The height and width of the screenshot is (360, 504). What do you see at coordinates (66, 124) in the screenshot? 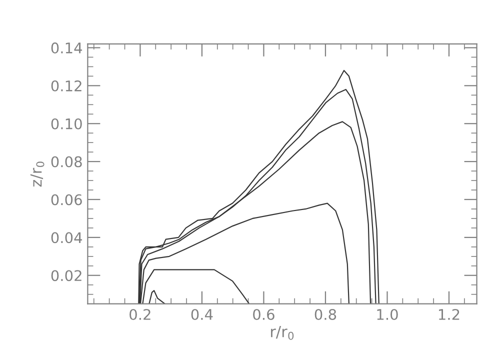
I see `y-tick-label: 0.10` at bounding box center [66, 124].